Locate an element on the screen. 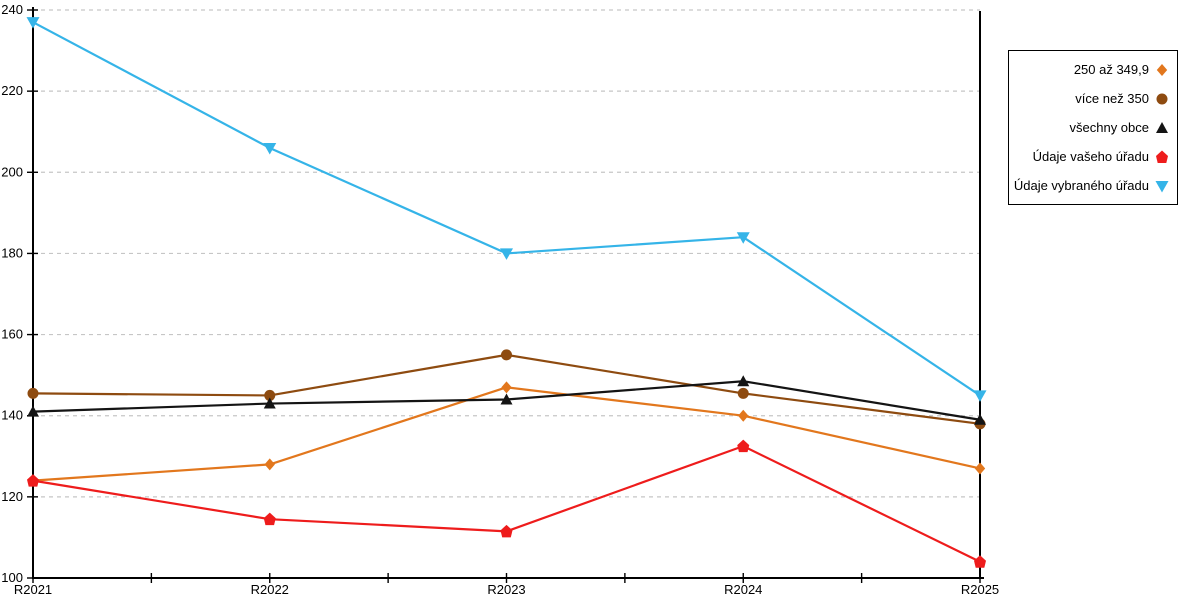 The height and width of the screenshot is (600, 1200). y-tick-label: 200 is located at coordinates (12, 171).